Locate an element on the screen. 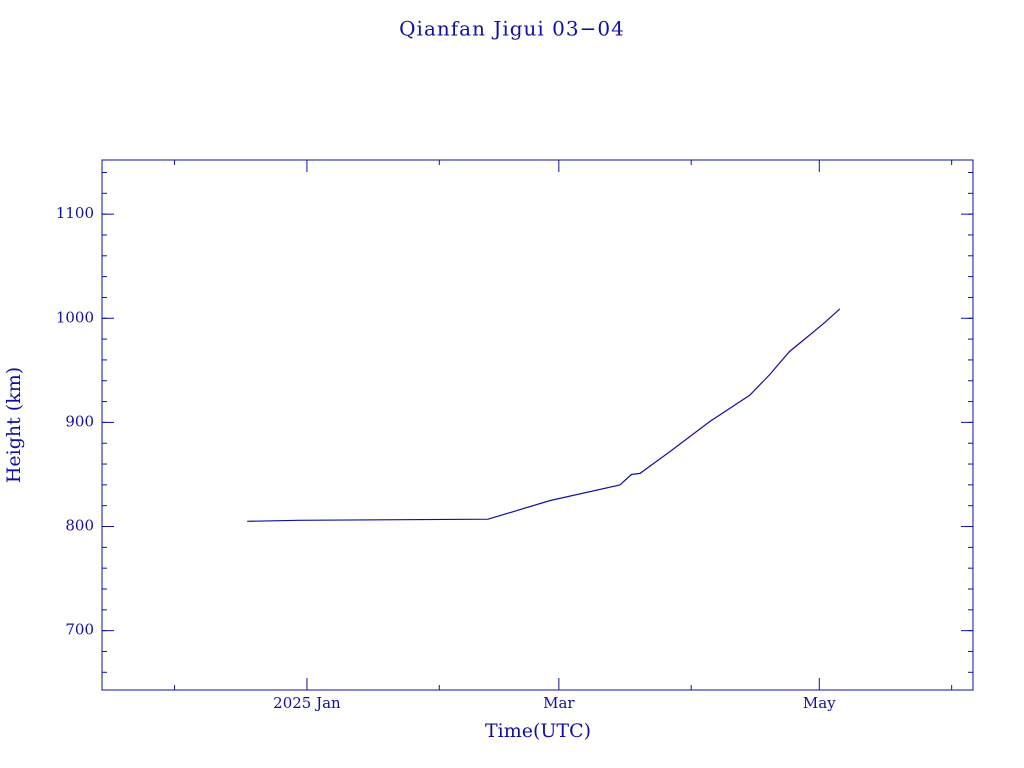  y-tick-label: 900 is located at coordinates (79, 421).